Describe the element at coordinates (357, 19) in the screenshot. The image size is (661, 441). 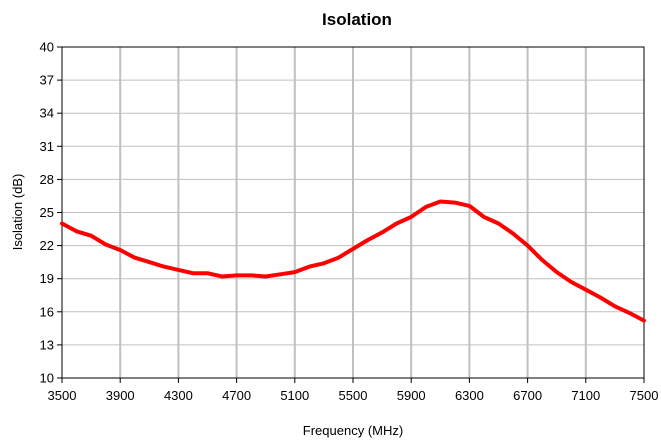
I see `chart-title: Isolation` at that location.